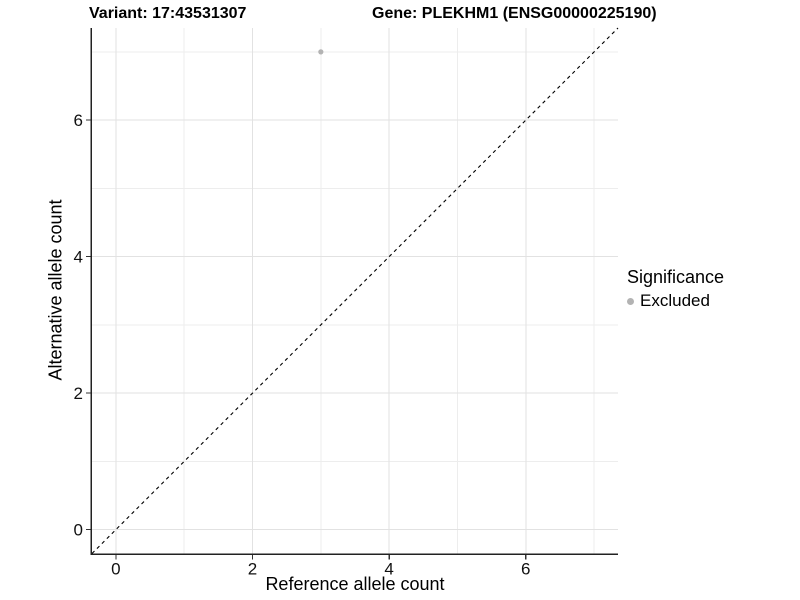  Describe the element at coordinates (115, 569) in the screenshot. I see `x-tick-label: 0` at that location.